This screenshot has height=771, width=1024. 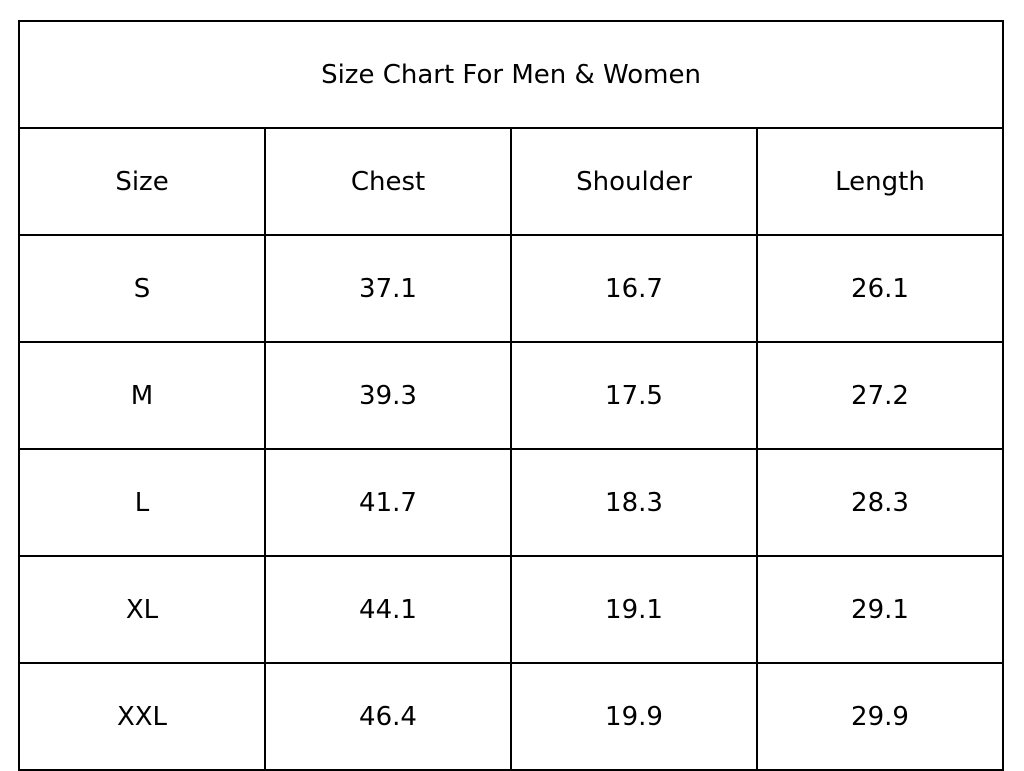 I want to click on size-cell: L, so click(x=142, y=502).